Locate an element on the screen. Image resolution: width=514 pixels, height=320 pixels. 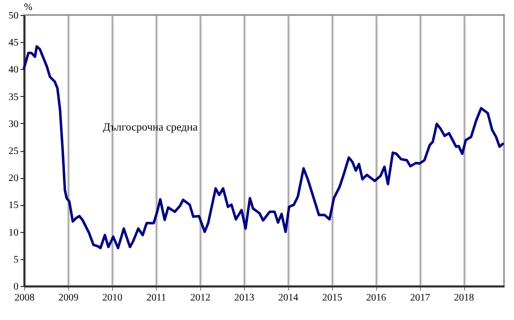
x-tick-label: 2008 is located at coordinates (24, 298).